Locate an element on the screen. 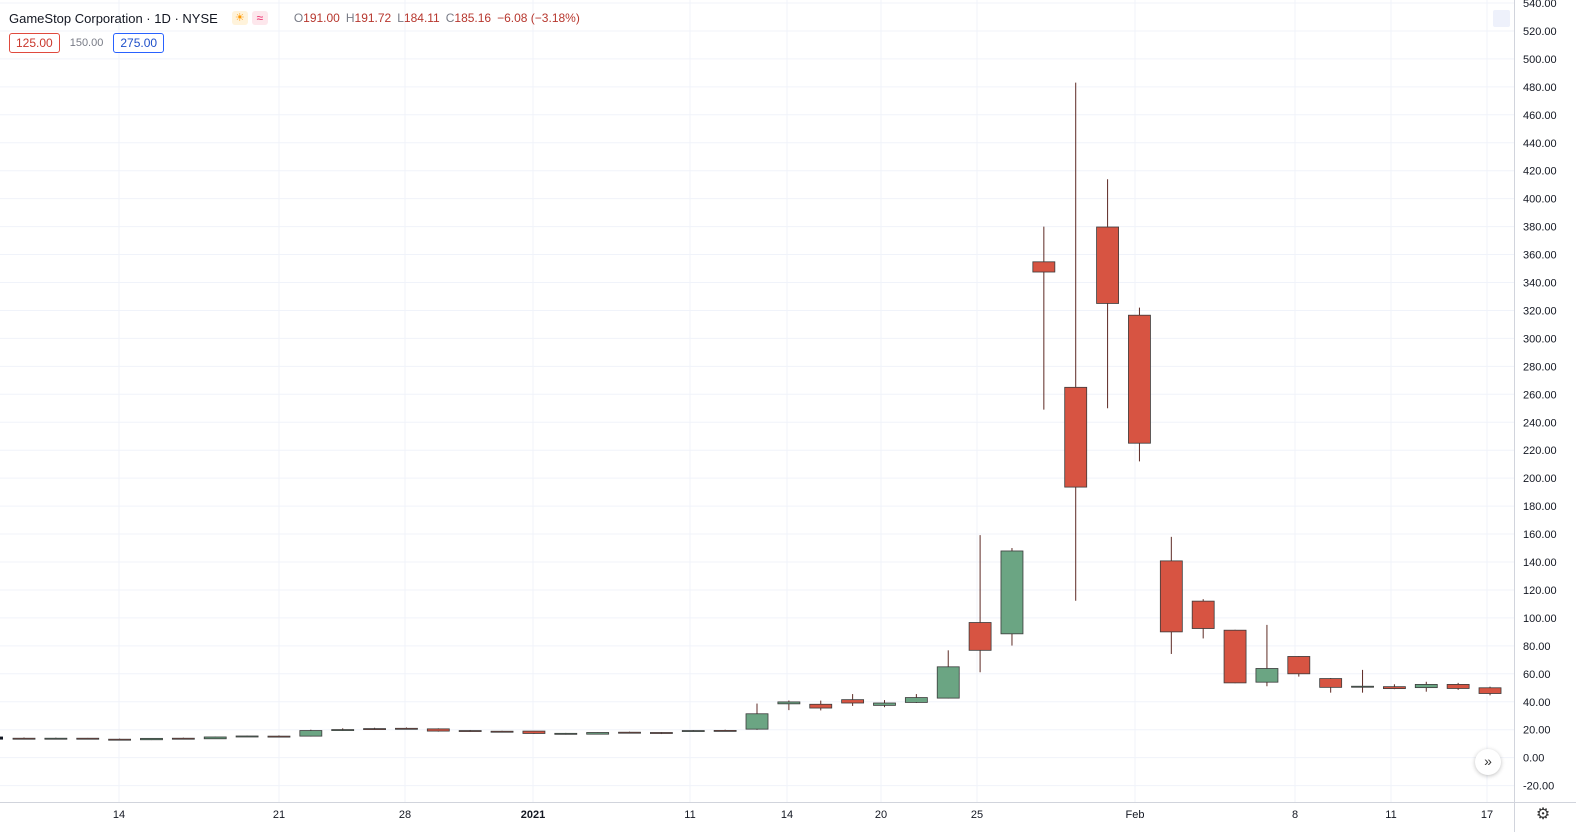 The height and width of the screenshot is (832, 1576). gear-icon: ⚙ is located at coordinates (1543, 814).